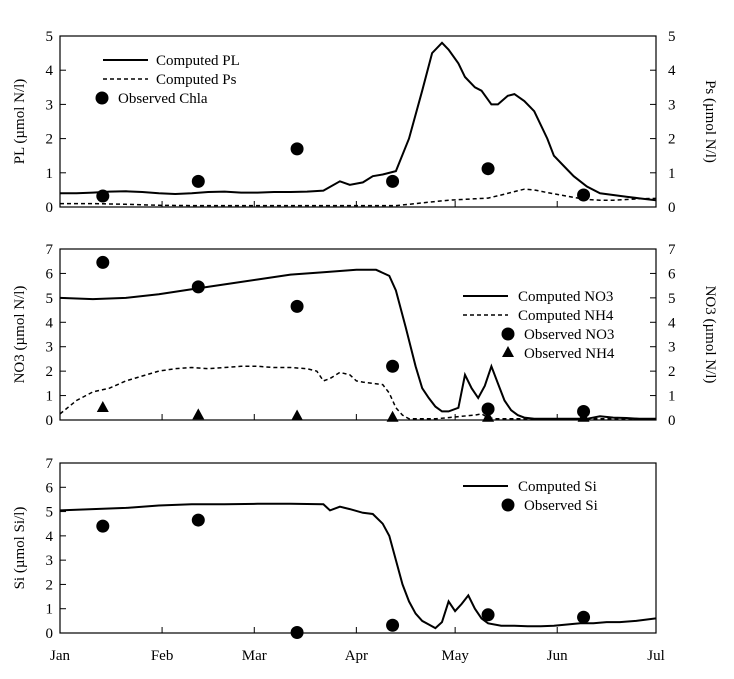 The width and height of the screenshot is (734, 679). What do you see at coordinates (162, 656) in the screenshot?
I see `x-tick-label: Feb` at bounding box center [162, 656].